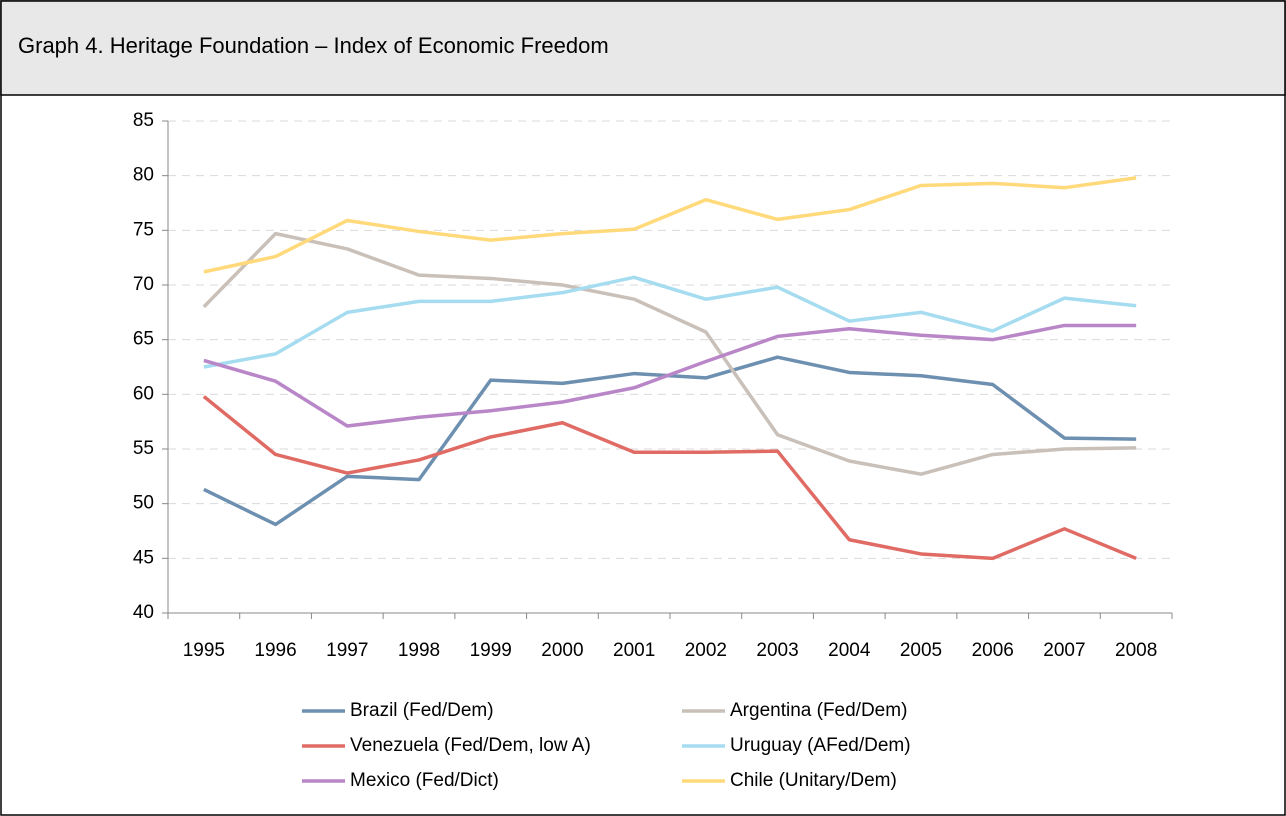 Image resolution: width=1286 pixels, height=816 pixels. Describe the element at coordinates (643, 48) in the screenshot. I see `header-bar` at that location.